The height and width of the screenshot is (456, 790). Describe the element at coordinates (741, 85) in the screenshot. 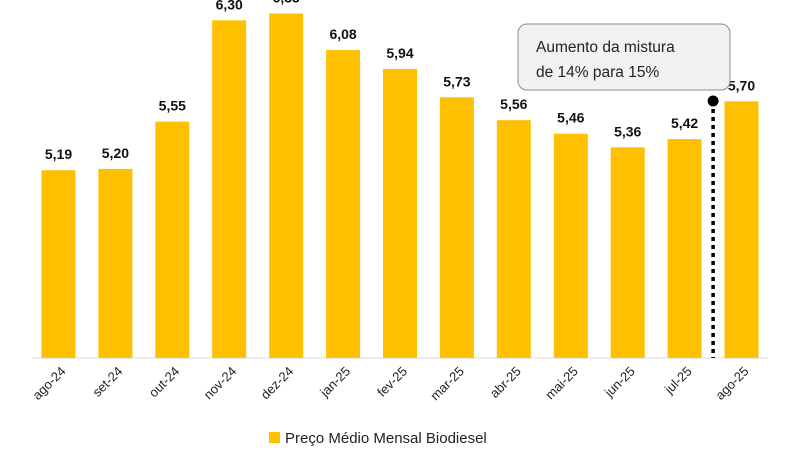

I see `data-label-ago-25: 5,70` at that location.